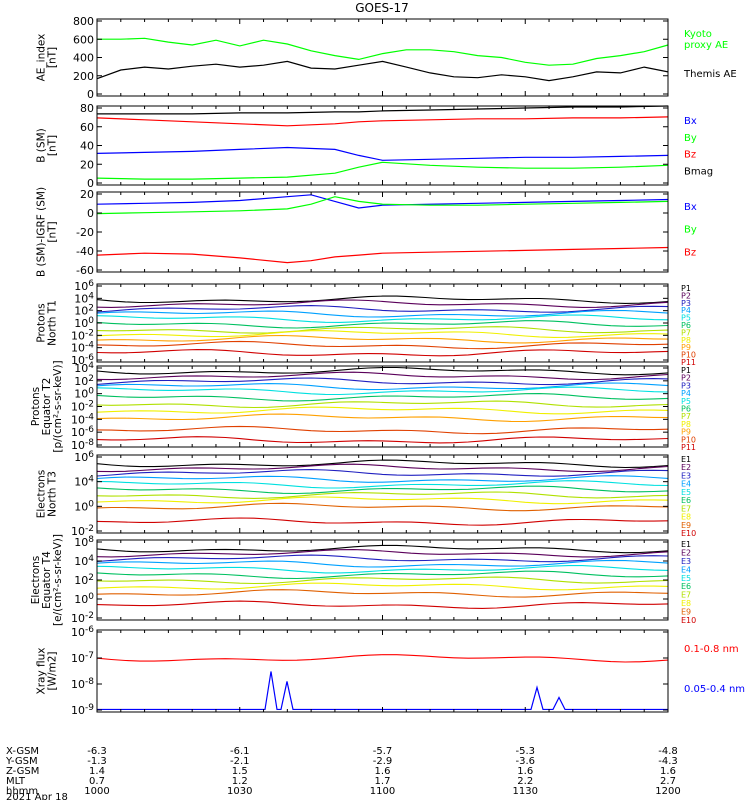 This screenshot has height=800, width=750. Describe the element at coordinates (85, 251) in the screenshot. I see `y-tick-label: -40` at that location.